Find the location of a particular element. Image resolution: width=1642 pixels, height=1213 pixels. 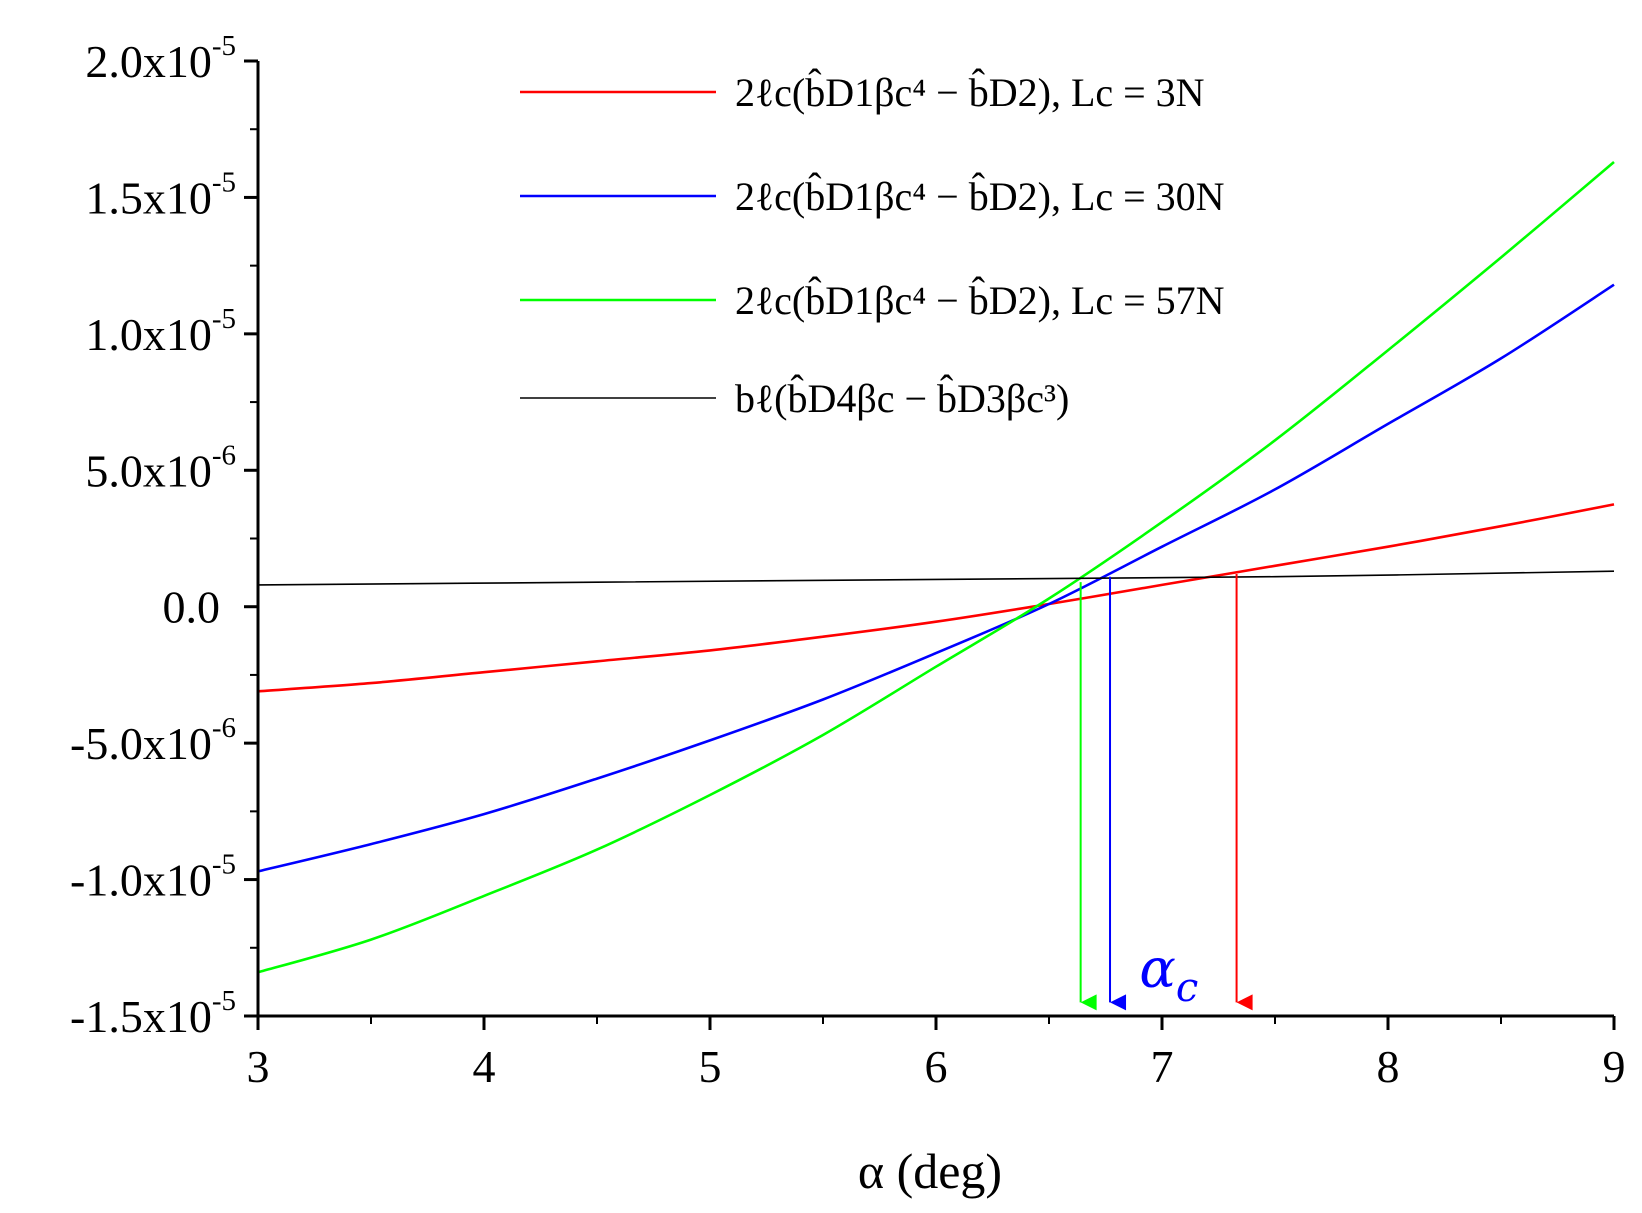

x-tick-label: 3 is located at coordinates (258, 1066).